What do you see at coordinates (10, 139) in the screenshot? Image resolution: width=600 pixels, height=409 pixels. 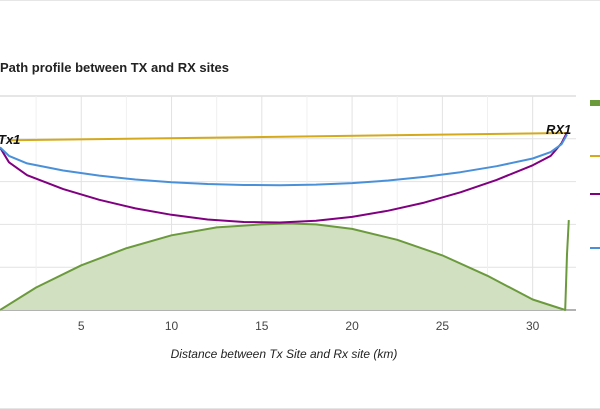 I see `tx-site-label: Tx1` at bounding box center [10, 139].